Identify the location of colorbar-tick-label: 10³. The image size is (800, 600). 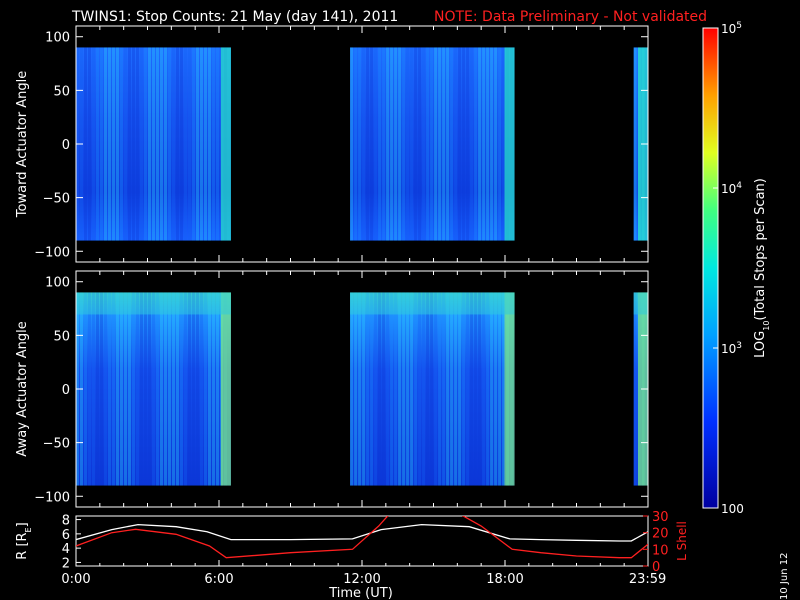
(731, 348).